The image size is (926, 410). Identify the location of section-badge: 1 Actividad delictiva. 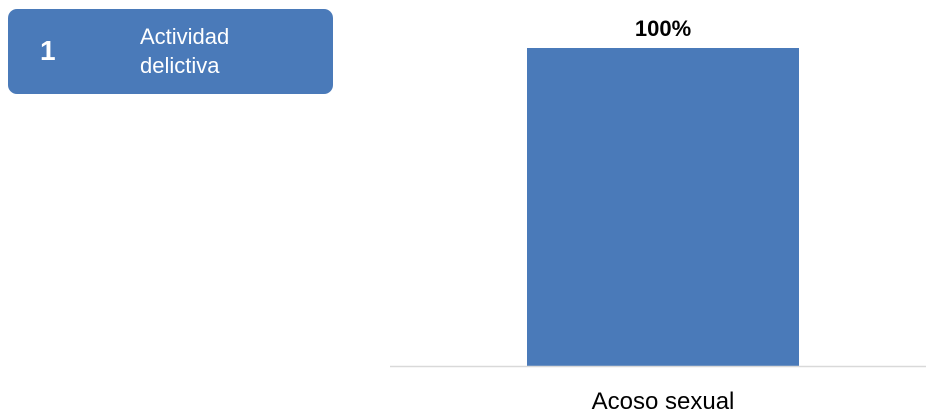
(170, 51).